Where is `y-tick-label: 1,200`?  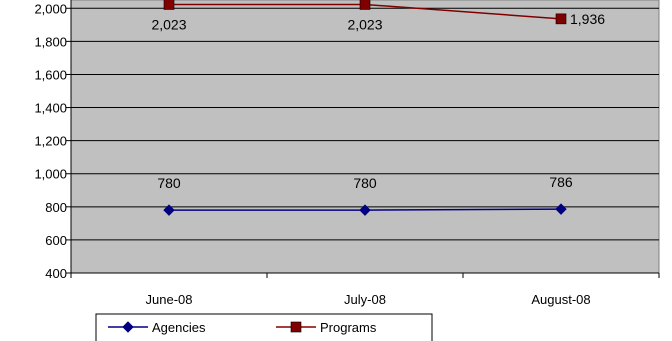
y-tick-label: 1,200 is located at coordinates (50, 141).